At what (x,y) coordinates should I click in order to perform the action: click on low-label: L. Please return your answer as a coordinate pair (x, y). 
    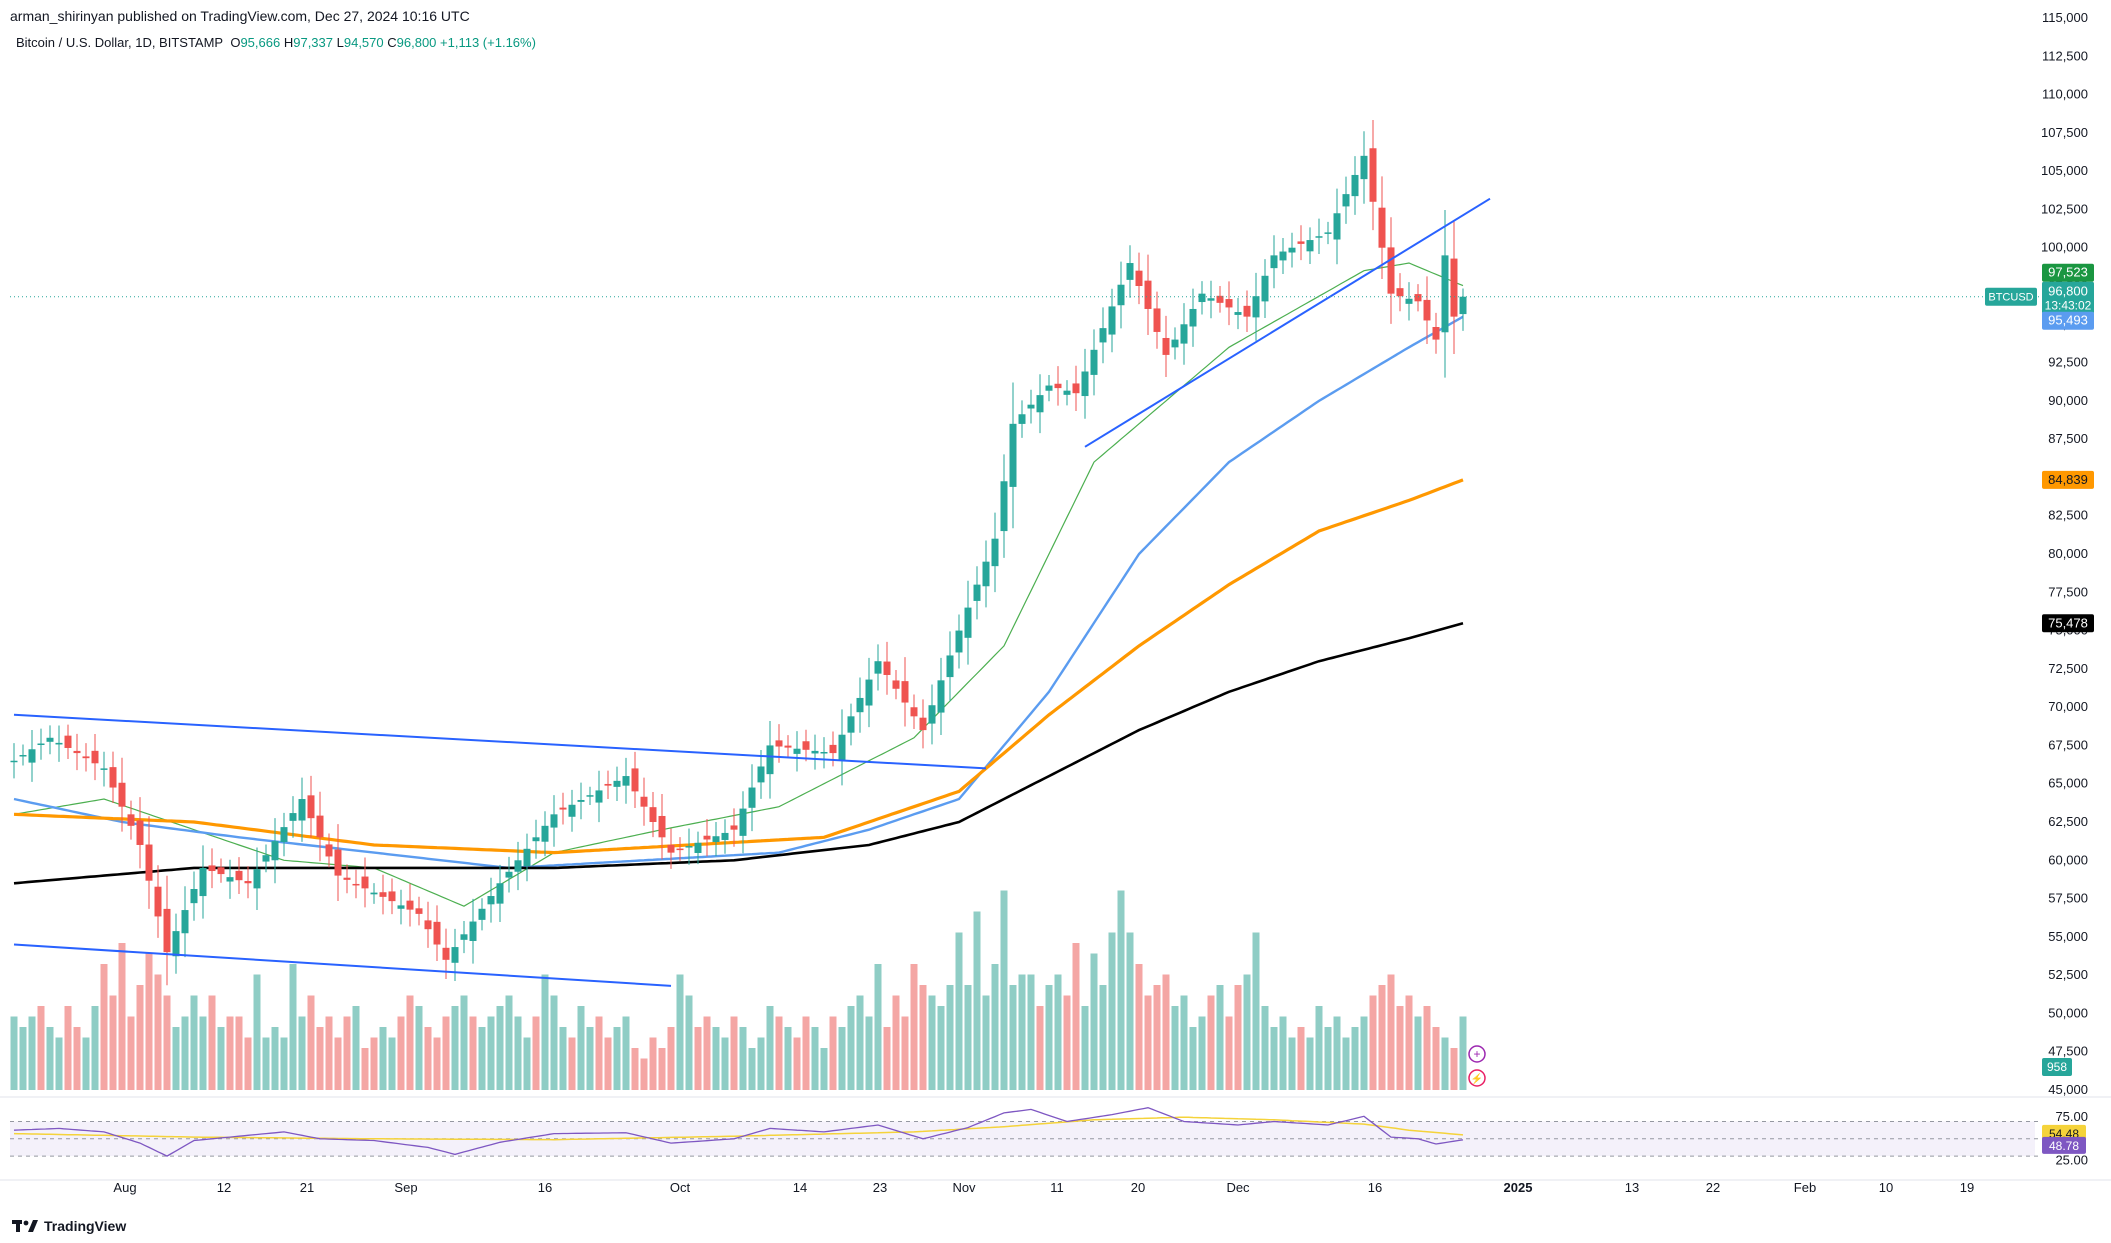
    Looking at the image, I should click on (340, 42).